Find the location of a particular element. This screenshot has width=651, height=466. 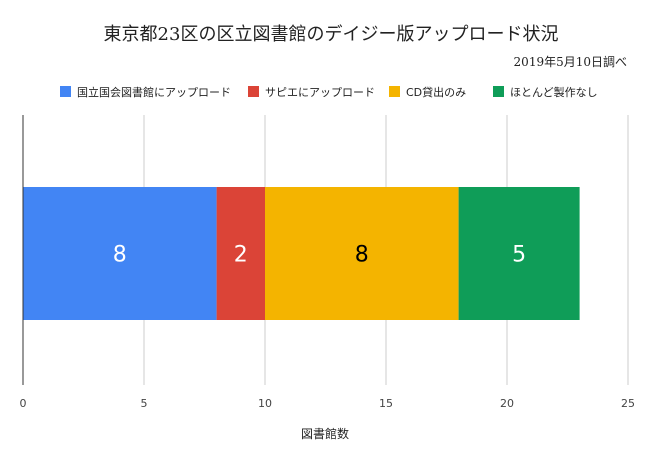

legend-label-3: CD貸出のみ is located at coordinates (436, 92).